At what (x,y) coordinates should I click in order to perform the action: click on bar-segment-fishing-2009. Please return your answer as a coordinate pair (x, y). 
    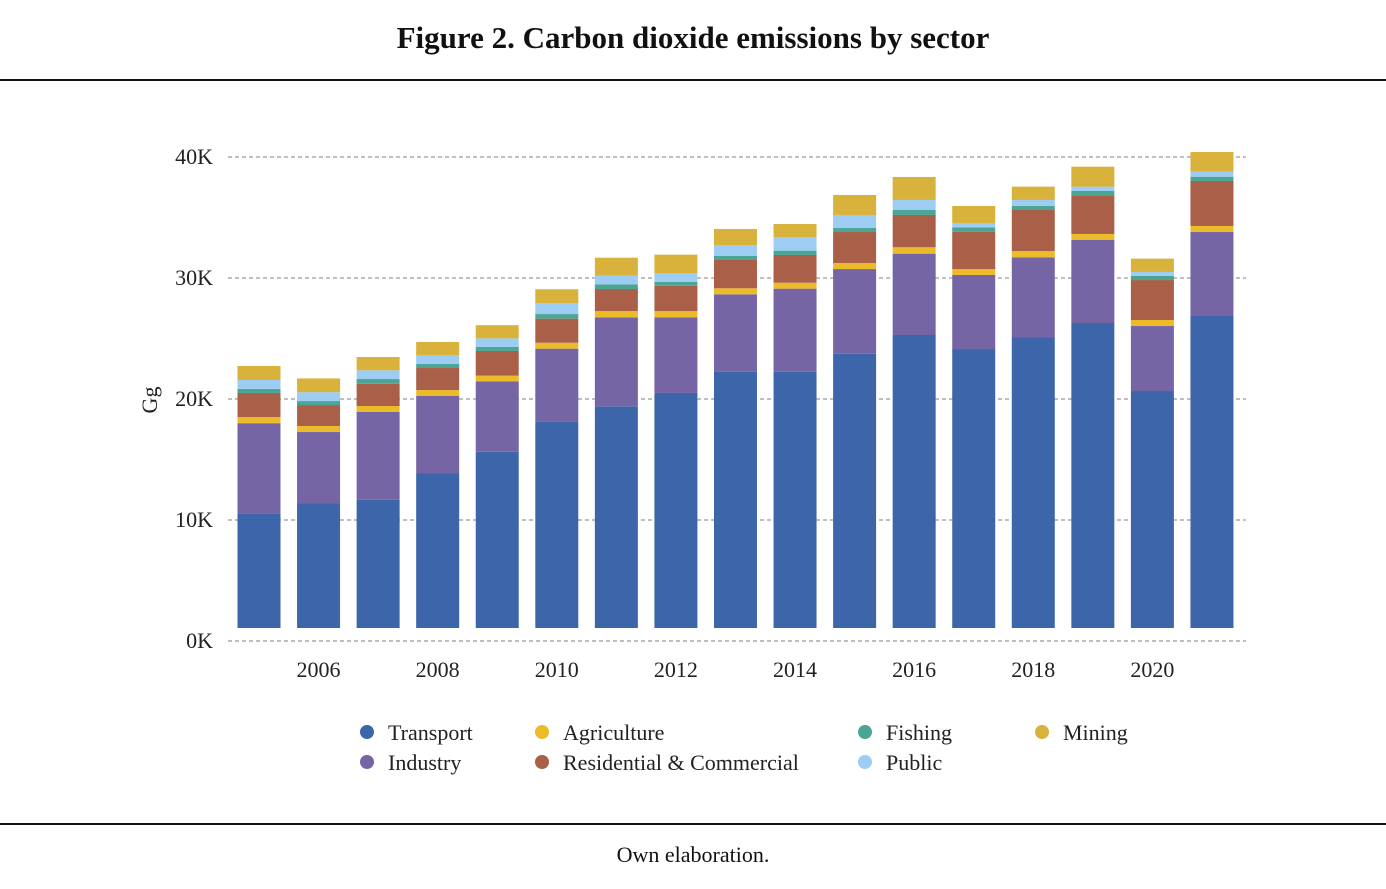
    Looking at the image, I should click on (497, 348).